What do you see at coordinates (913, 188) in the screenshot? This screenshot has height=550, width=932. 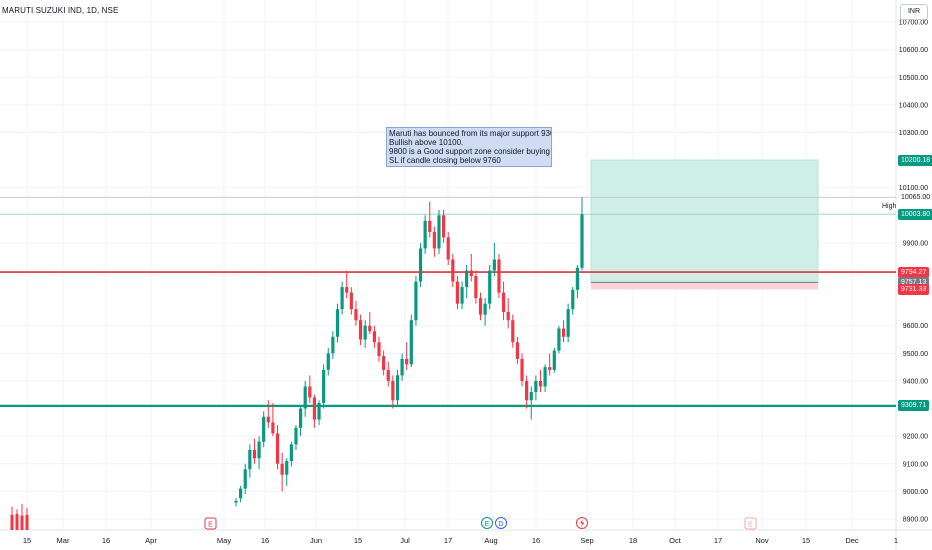 I see `price-axis-label: 10100.00` at bounding box center [913, 188].